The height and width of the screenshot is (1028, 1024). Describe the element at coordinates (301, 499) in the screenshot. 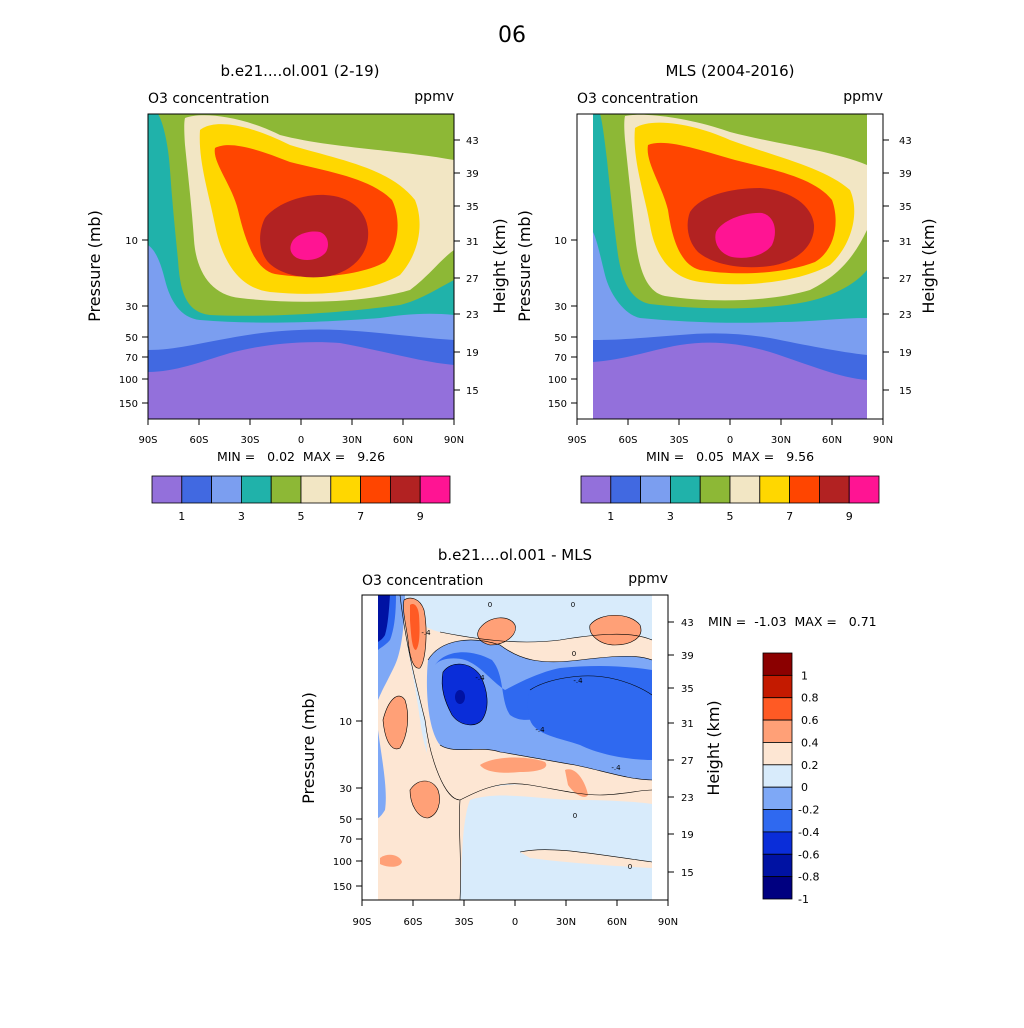

I see `colorbar-model: 1 3 5 7 9` at that location.